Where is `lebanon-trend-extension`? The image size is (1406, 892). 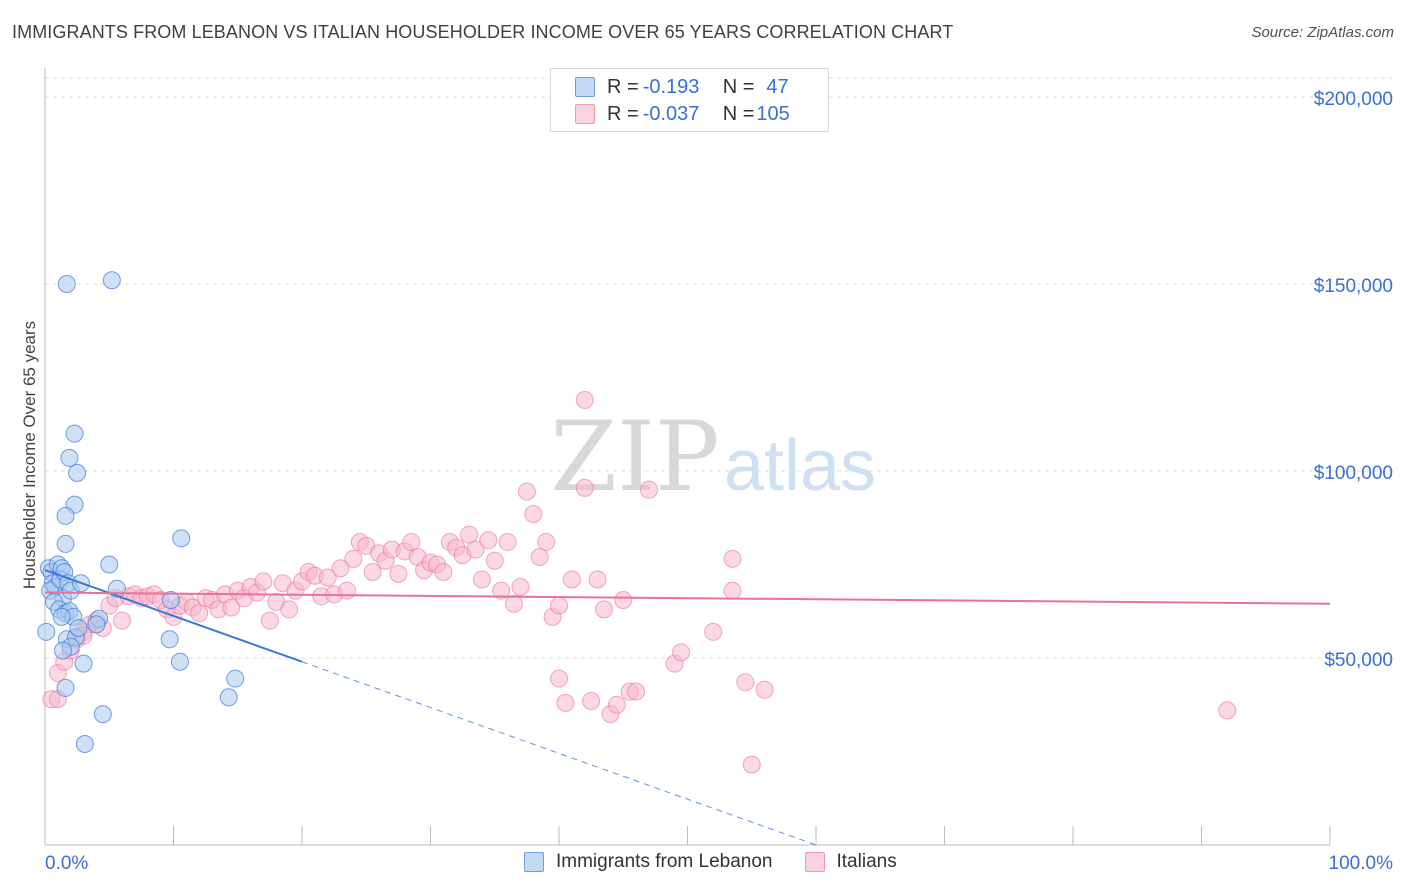 lebanon-trend-extension is located at coordinates (559, 753).